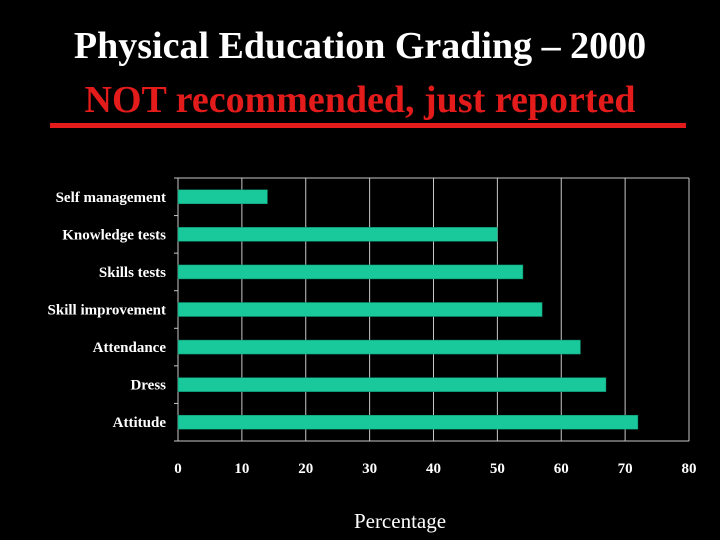 This screenshot has width=720, height=540. I want to click on x-tick-label: 30, so click(369, 469).